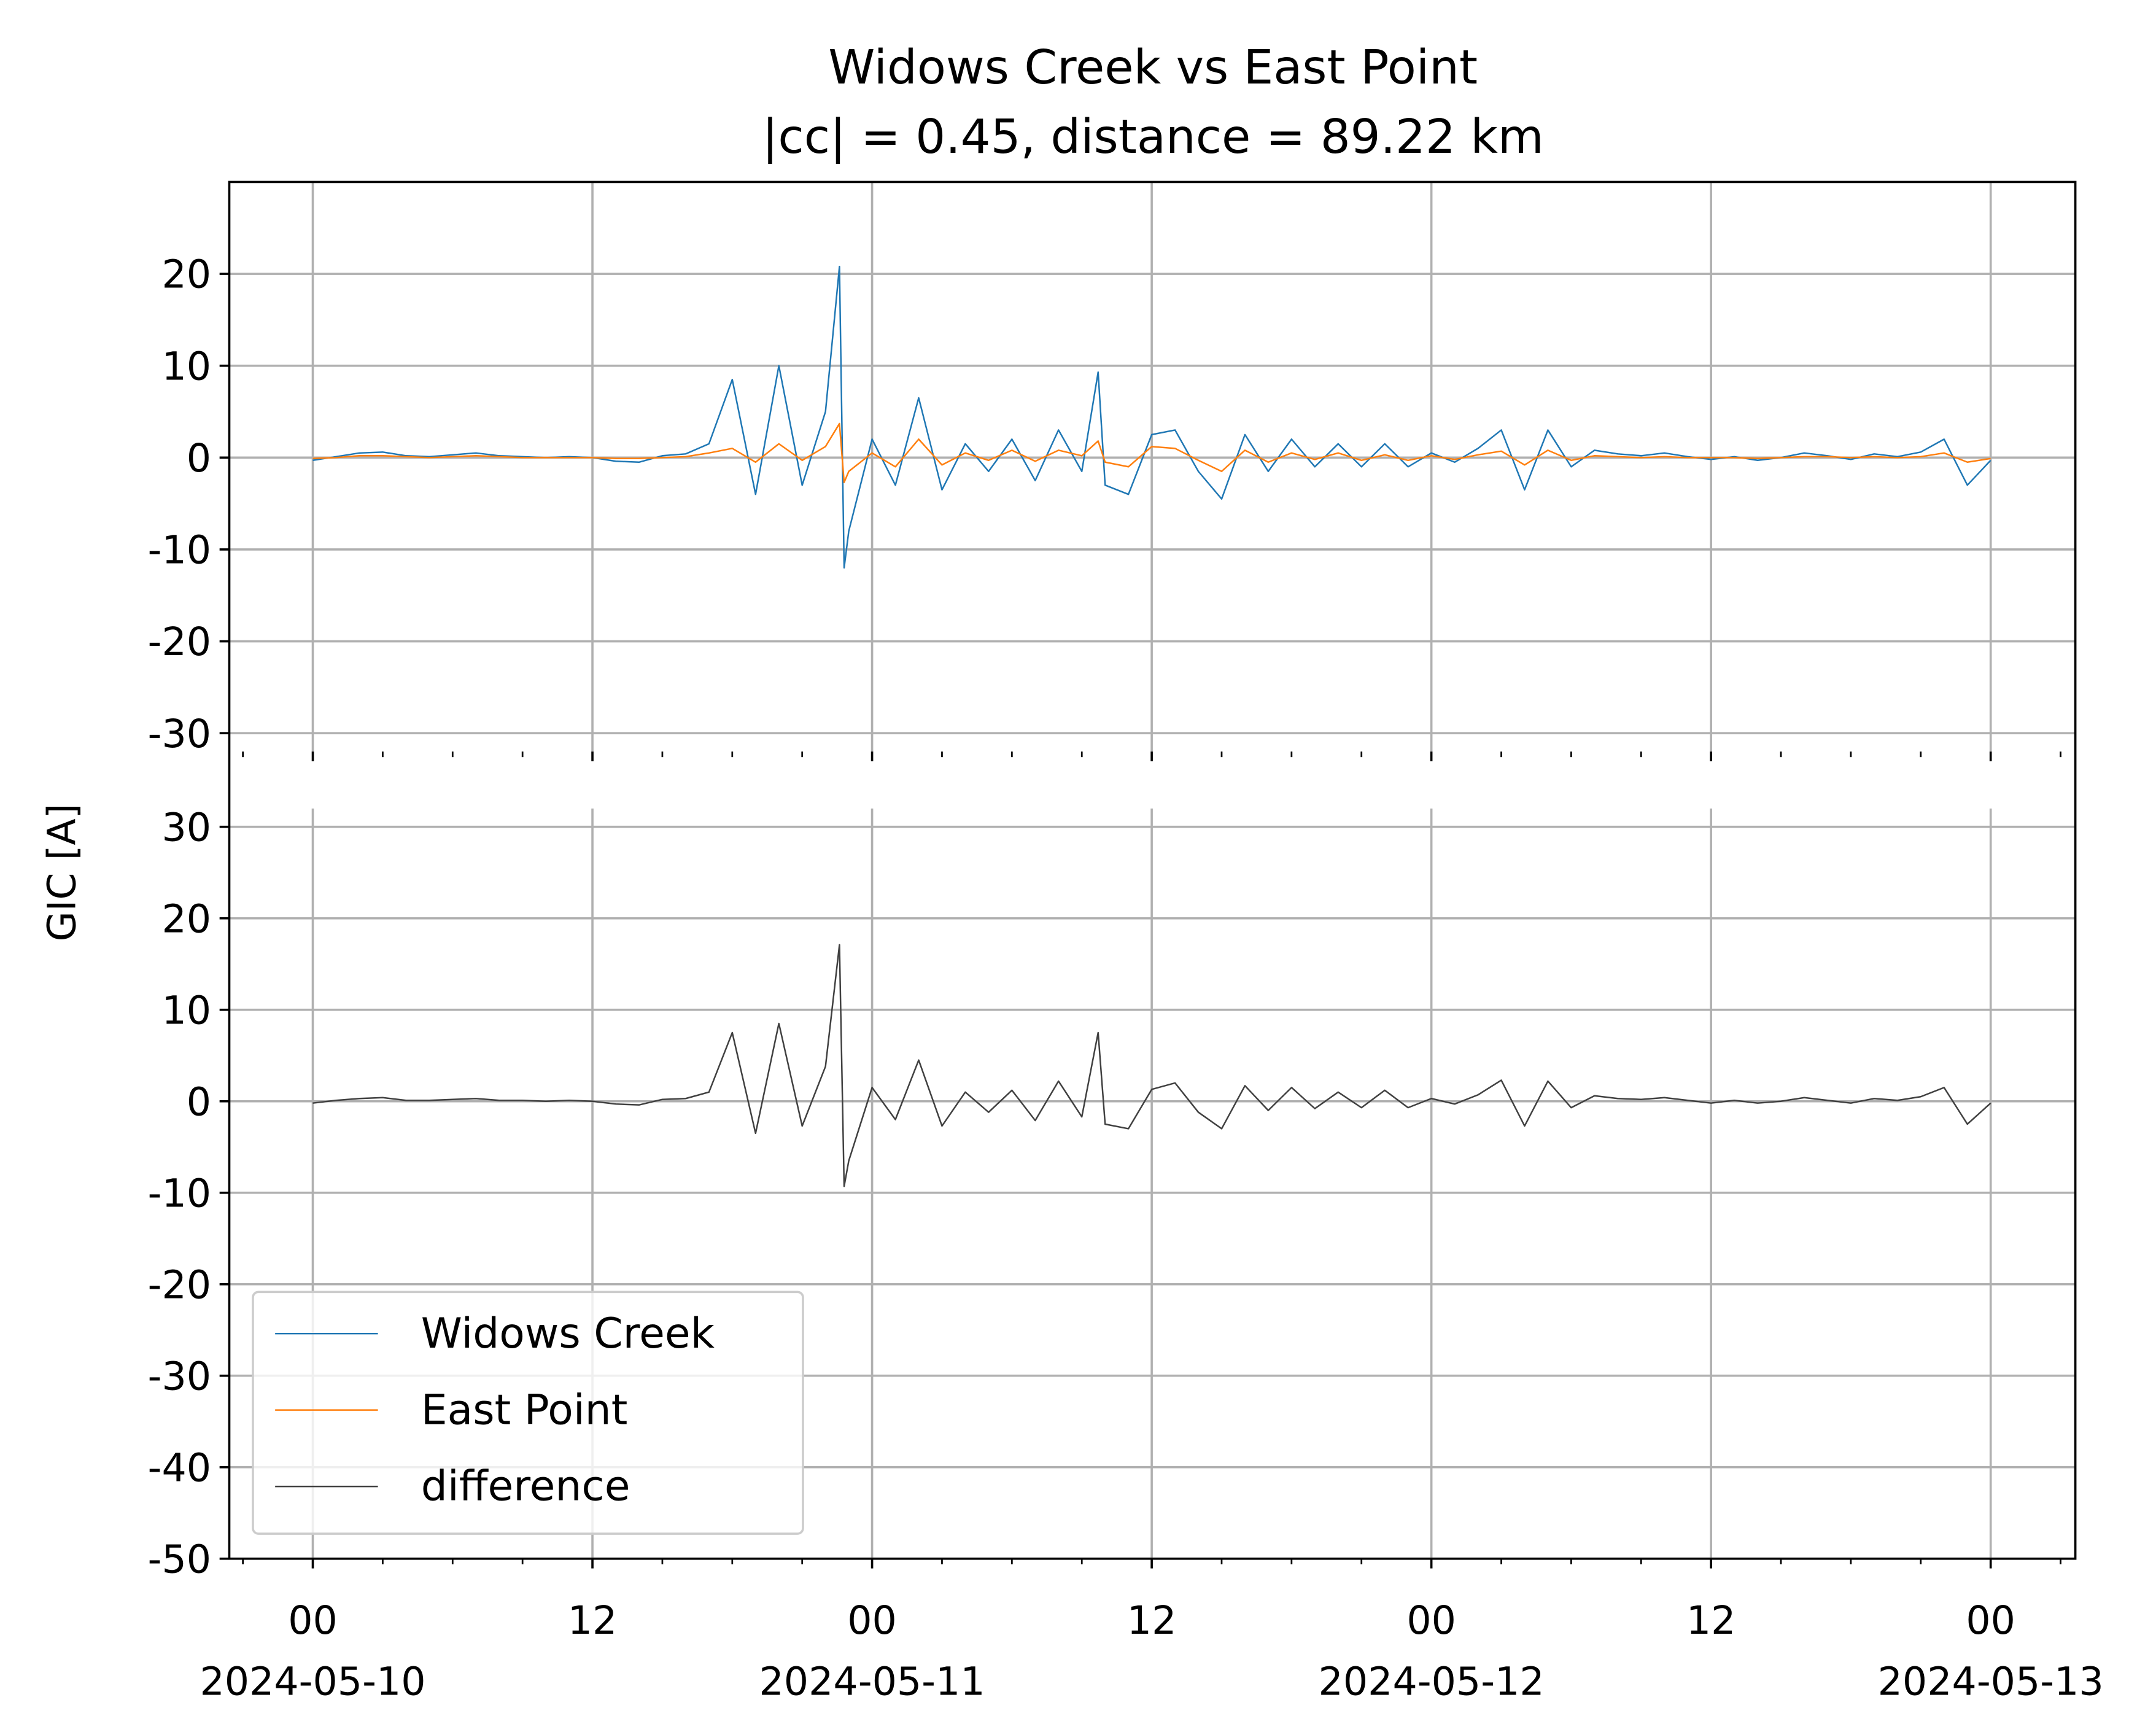 The height and width of the screenshot is (1724, 2156). What do you see at coordinates (61, 873) in the screenshot?
I see `y-axis-label: GIC [A]` at bounding box center [61, 873].